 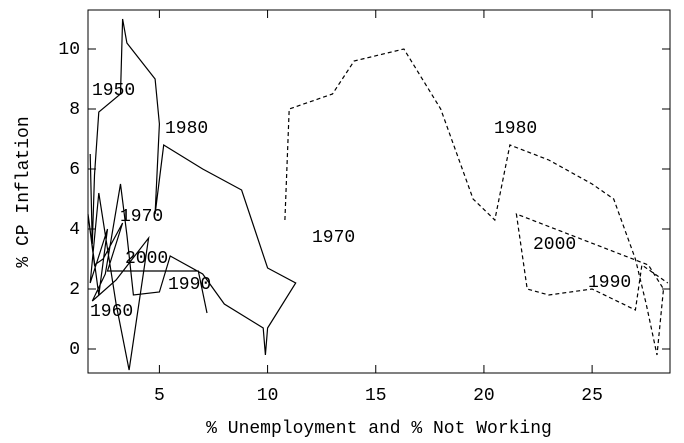 I want to click on annotation: 1960, so click(x=111, y=312).